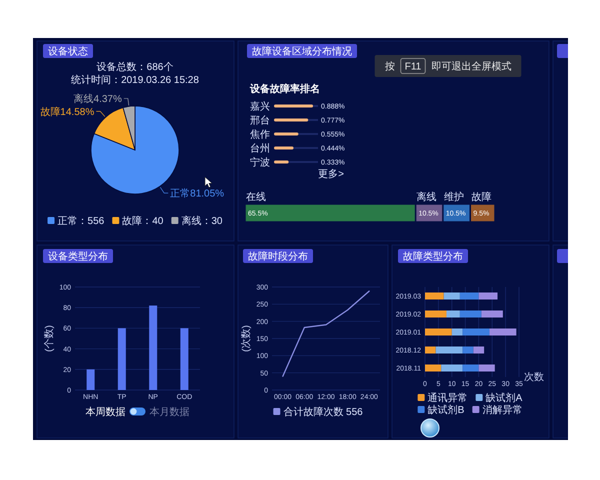 The width and height of the screenshot is (600, 480). Describe the element at coordinates (212, 221) in the screenshot. I see `text: ：30` at that location.